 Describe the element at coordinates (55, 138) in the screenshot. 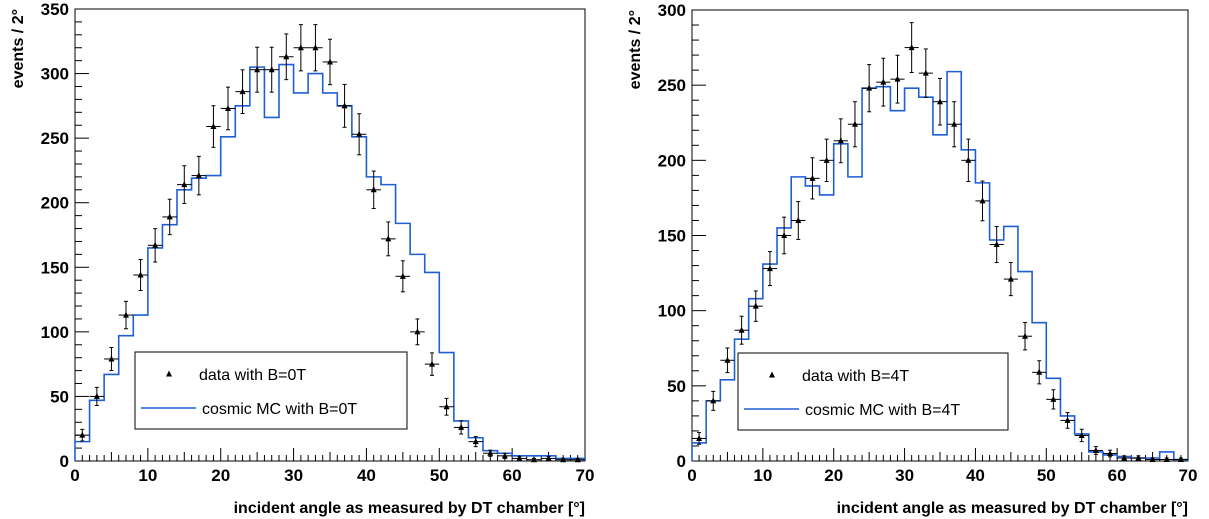

I see `chart-1-y-tick-label: 250` at that location.